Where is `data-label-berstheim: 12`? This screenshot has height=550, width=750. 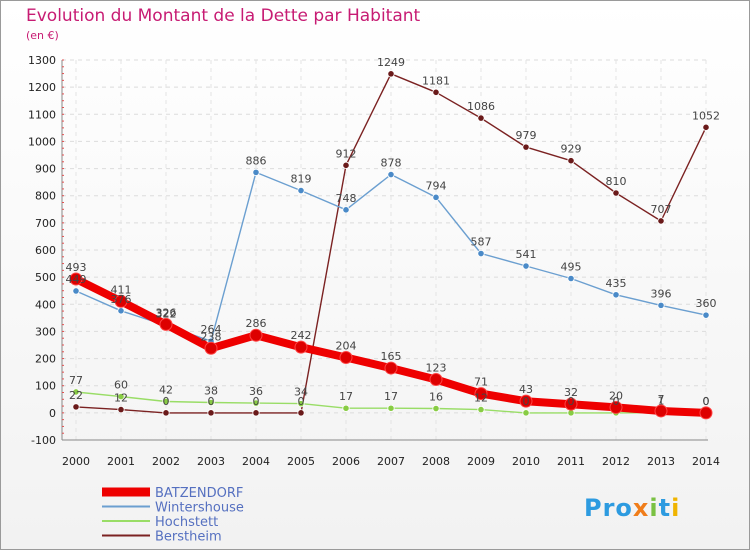
data-label-berstheim: 12 is located at coordinates (121, 398).